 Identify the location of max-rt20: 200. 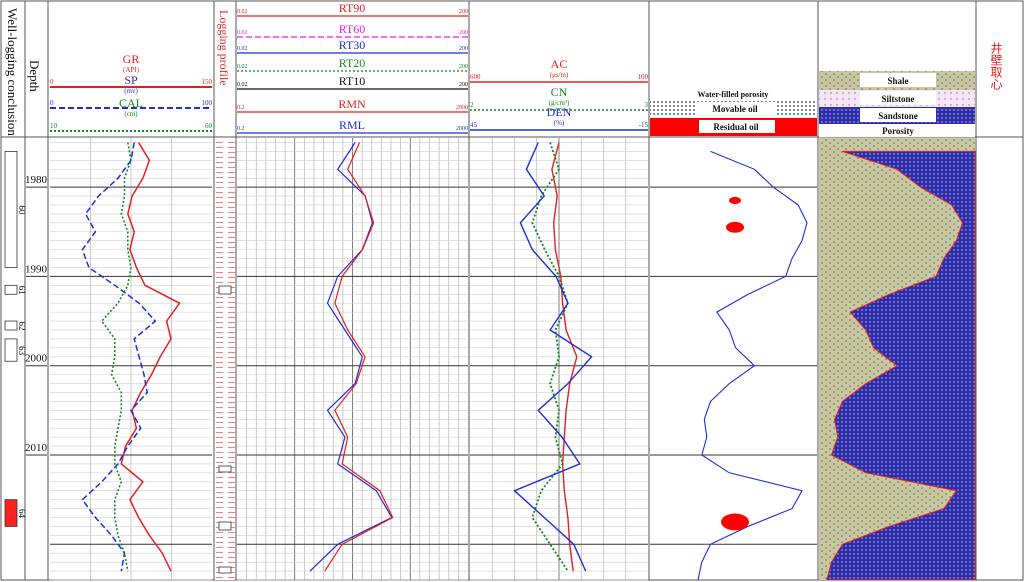
(463, 67).